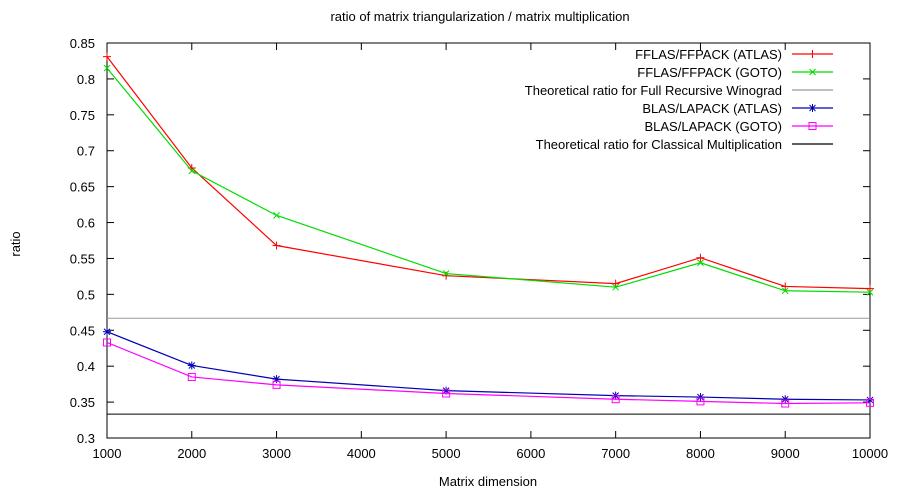  I want to click on y-tick-label: 0.45, so click(82, 330).